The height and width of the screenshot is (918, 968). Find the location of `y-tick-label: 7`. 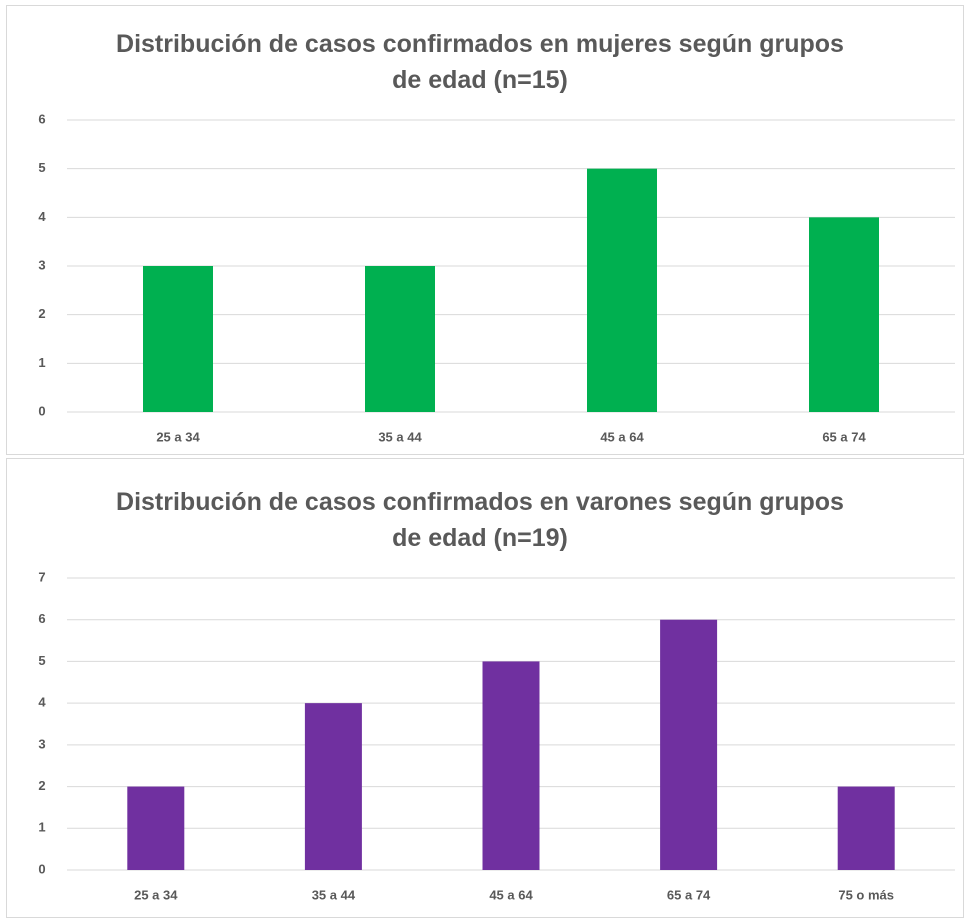

y-tick-label: 7 is located at coordinates (41, 576).